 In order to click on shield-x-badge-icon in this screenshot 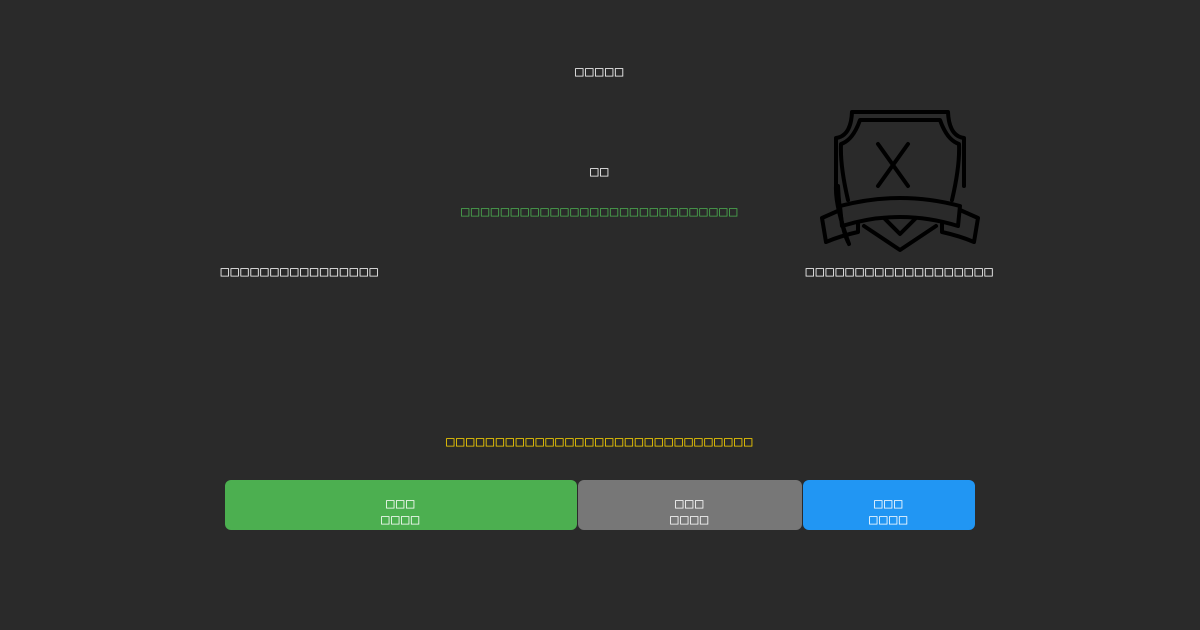, I will do `click(900, 181)`.